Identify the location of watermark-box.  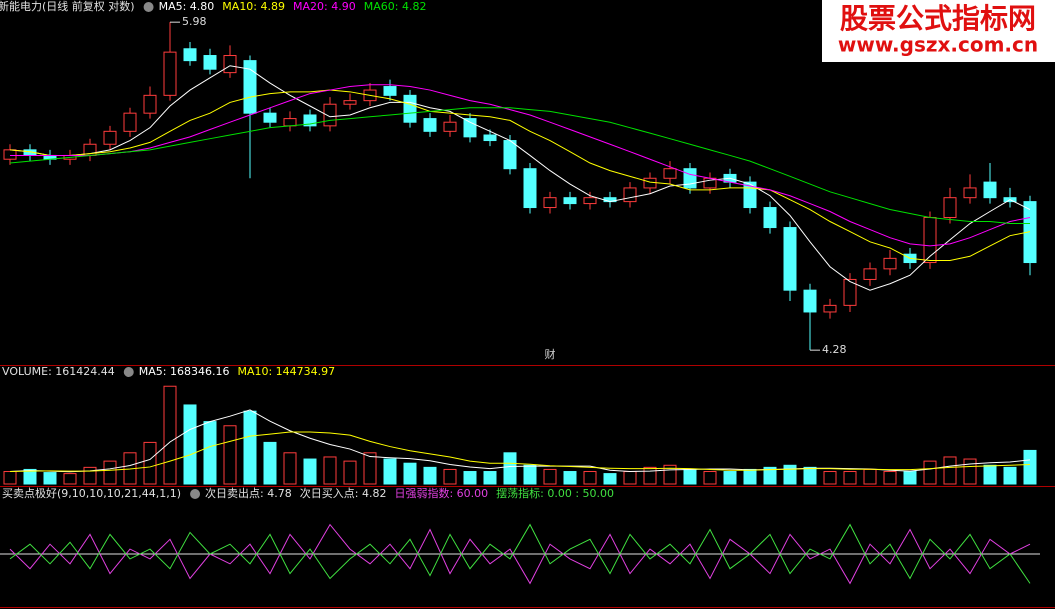
(938, 31).